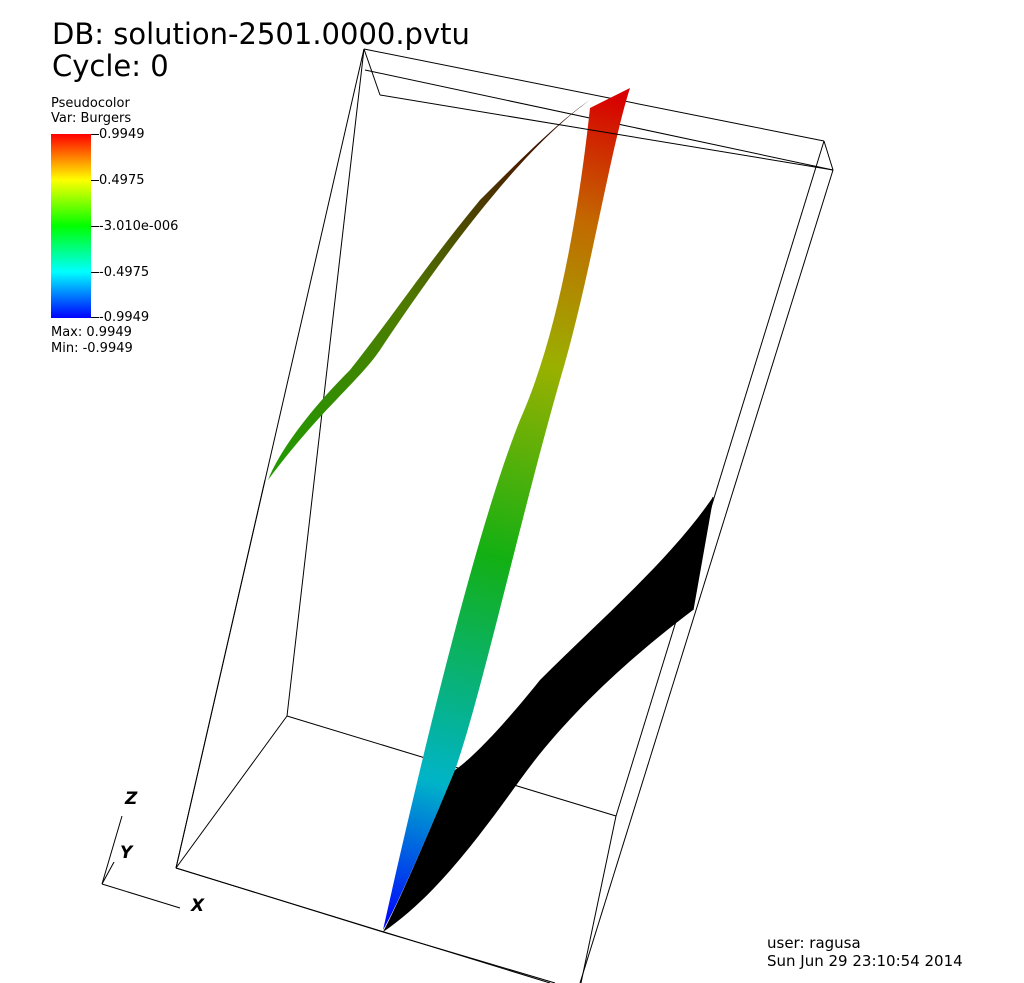  What do you see at coordinates (814, 943) in the screenshot?
I see `user-annotation: user: ragusa` at bounding box center [814, 943].